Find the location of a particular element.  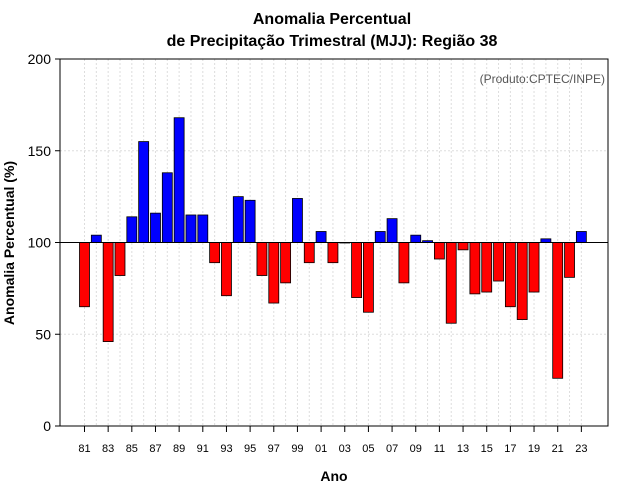

bar-1990 is located at coordinates (191, 228).